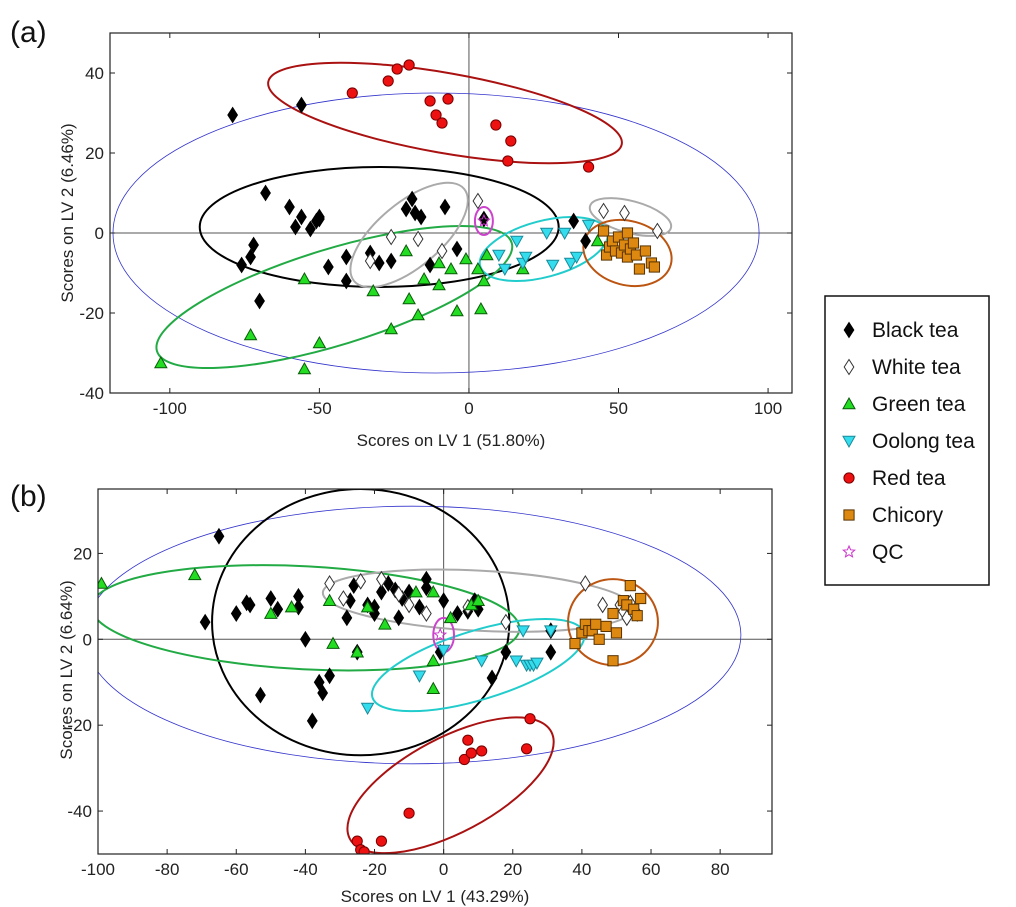  What do you see at coordinates (629, 250) in the screenshot?
I see `series-chicory-a` at bounding box center [629, 250].